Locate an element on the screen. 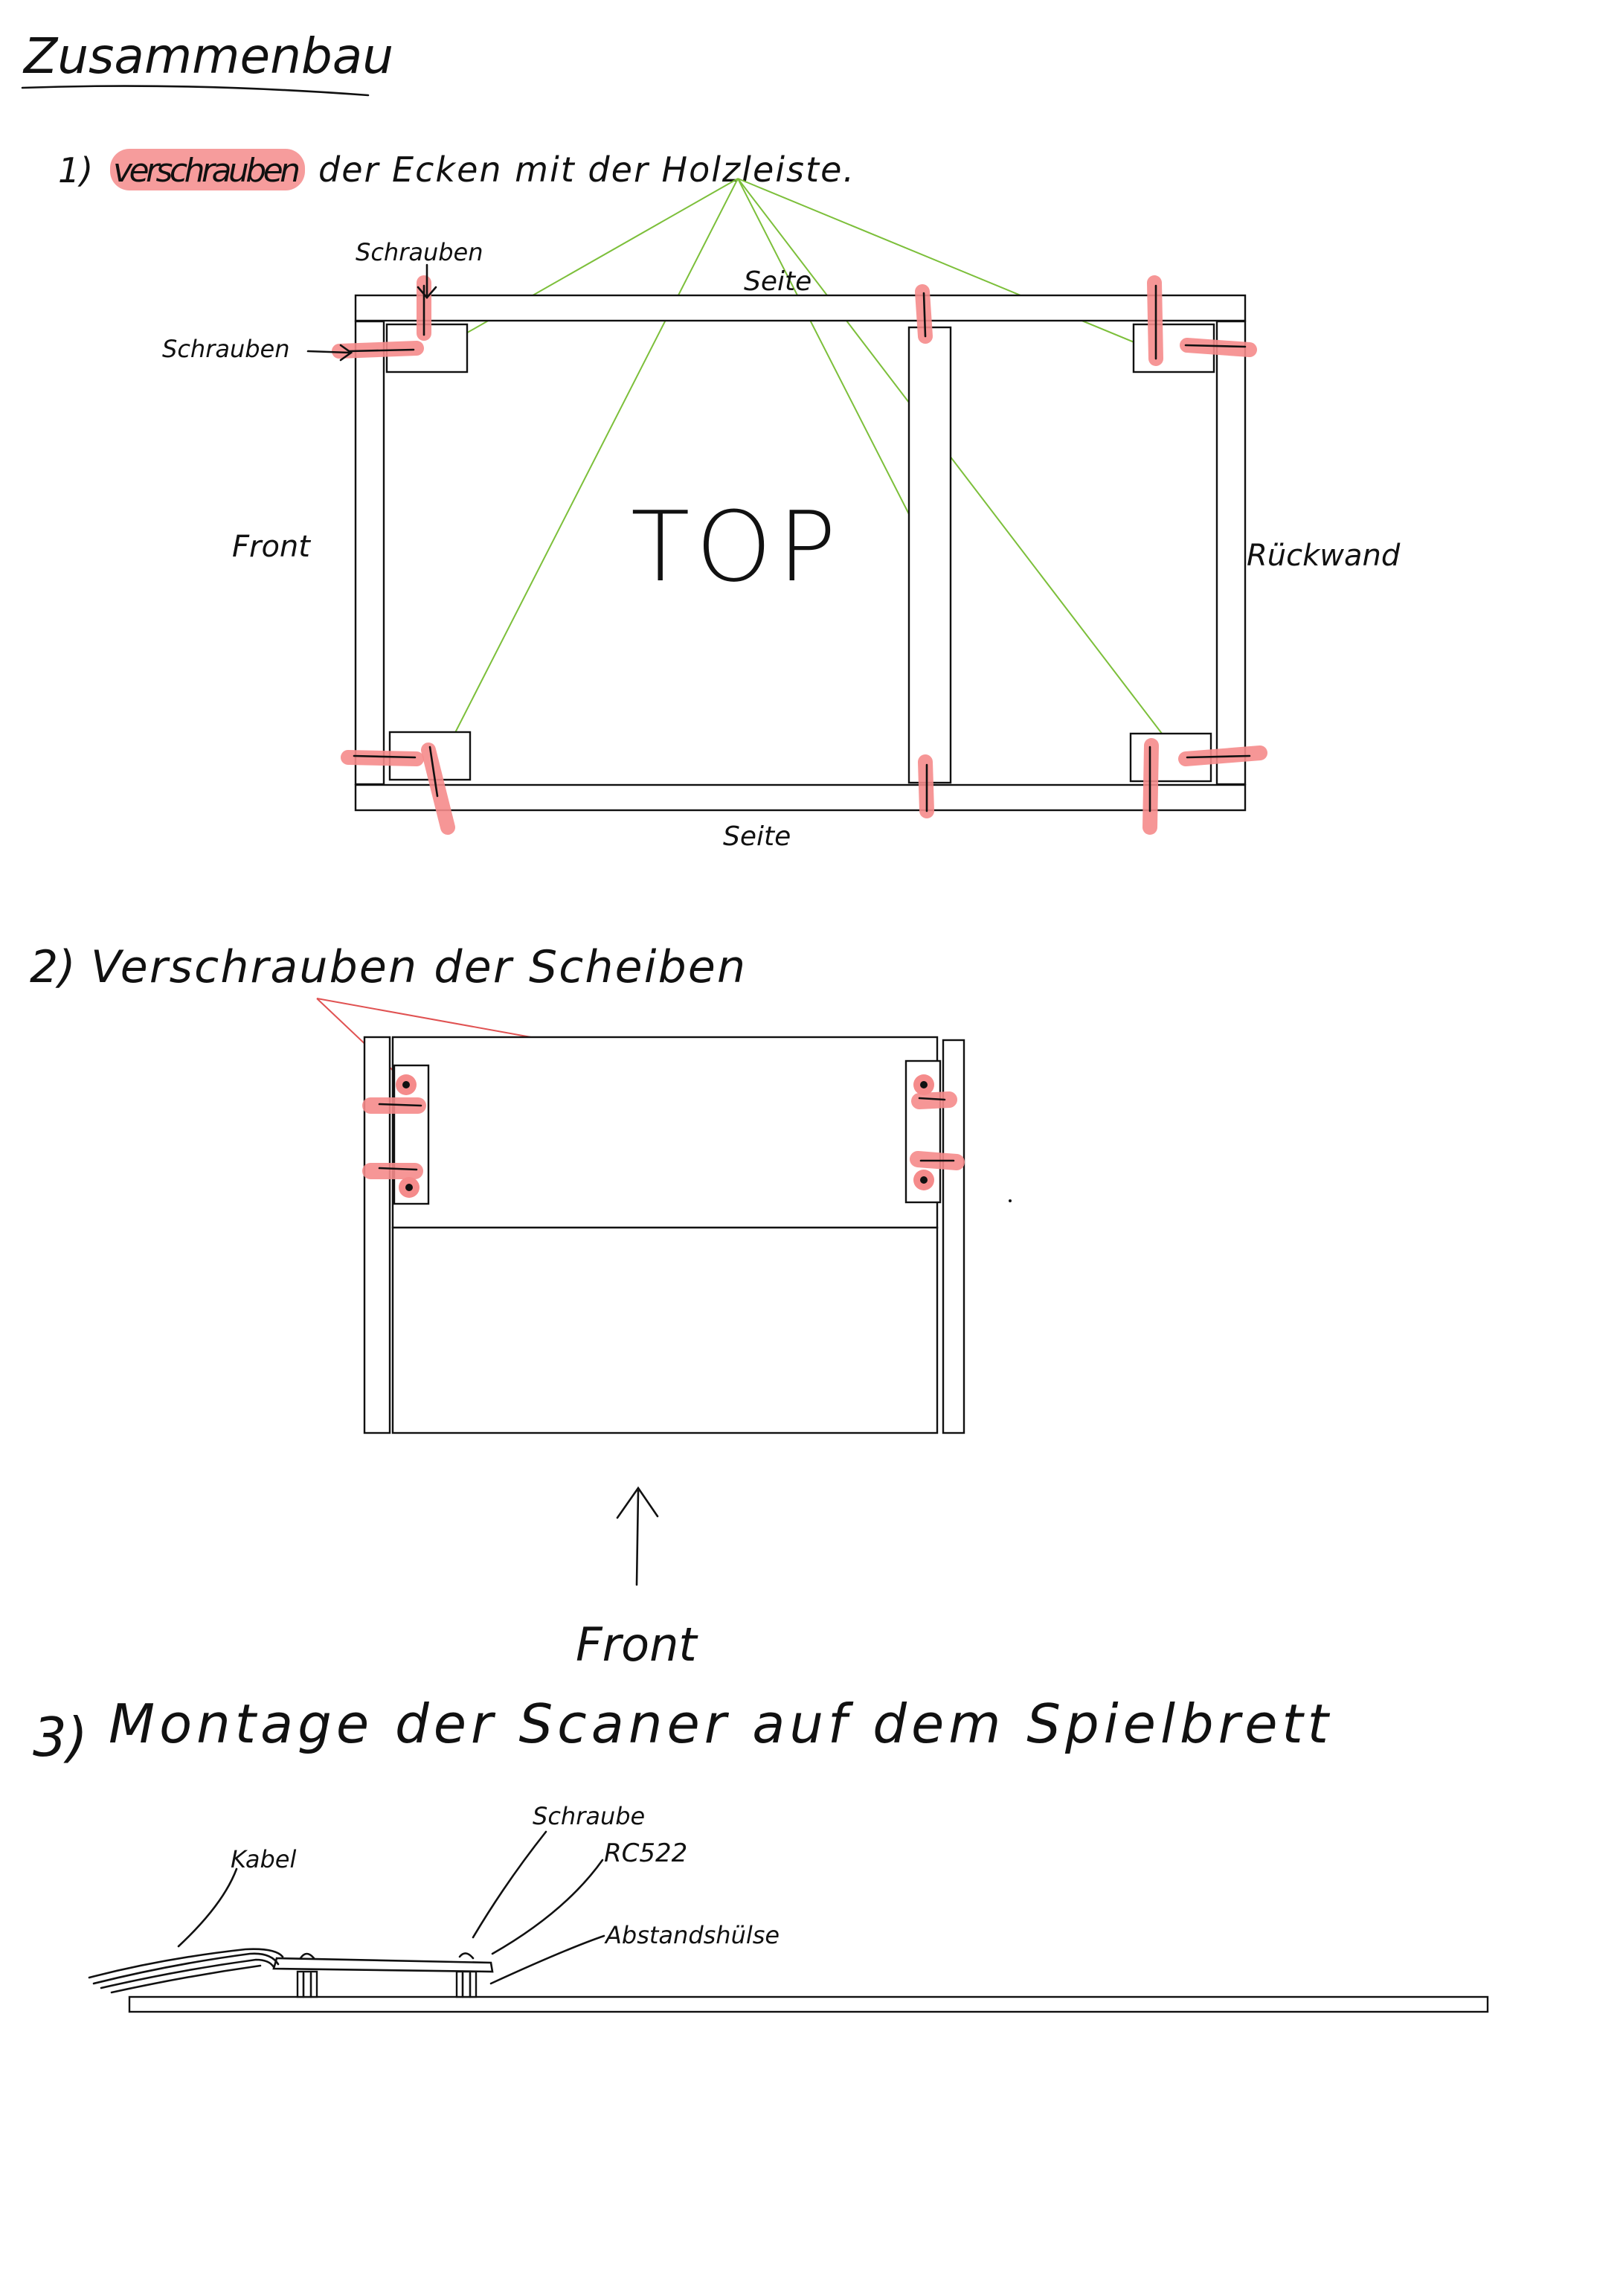 This screenshot has width=1623, height=2296. screw-marks-step2 is located at coordinates (695, 1141).